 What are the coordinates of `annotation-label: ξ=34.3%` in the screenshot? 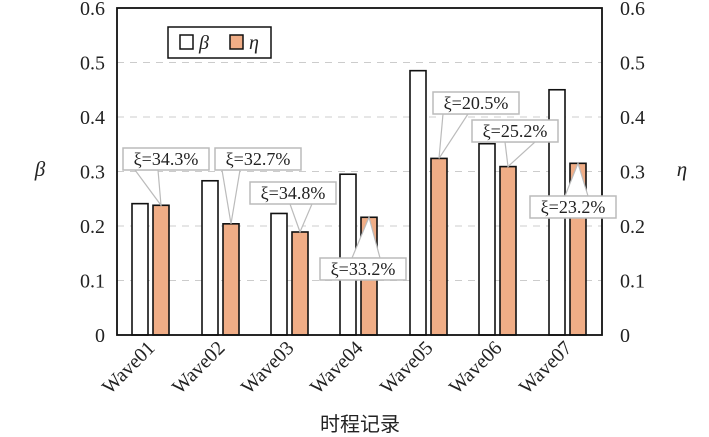 It's located at (166, 159).